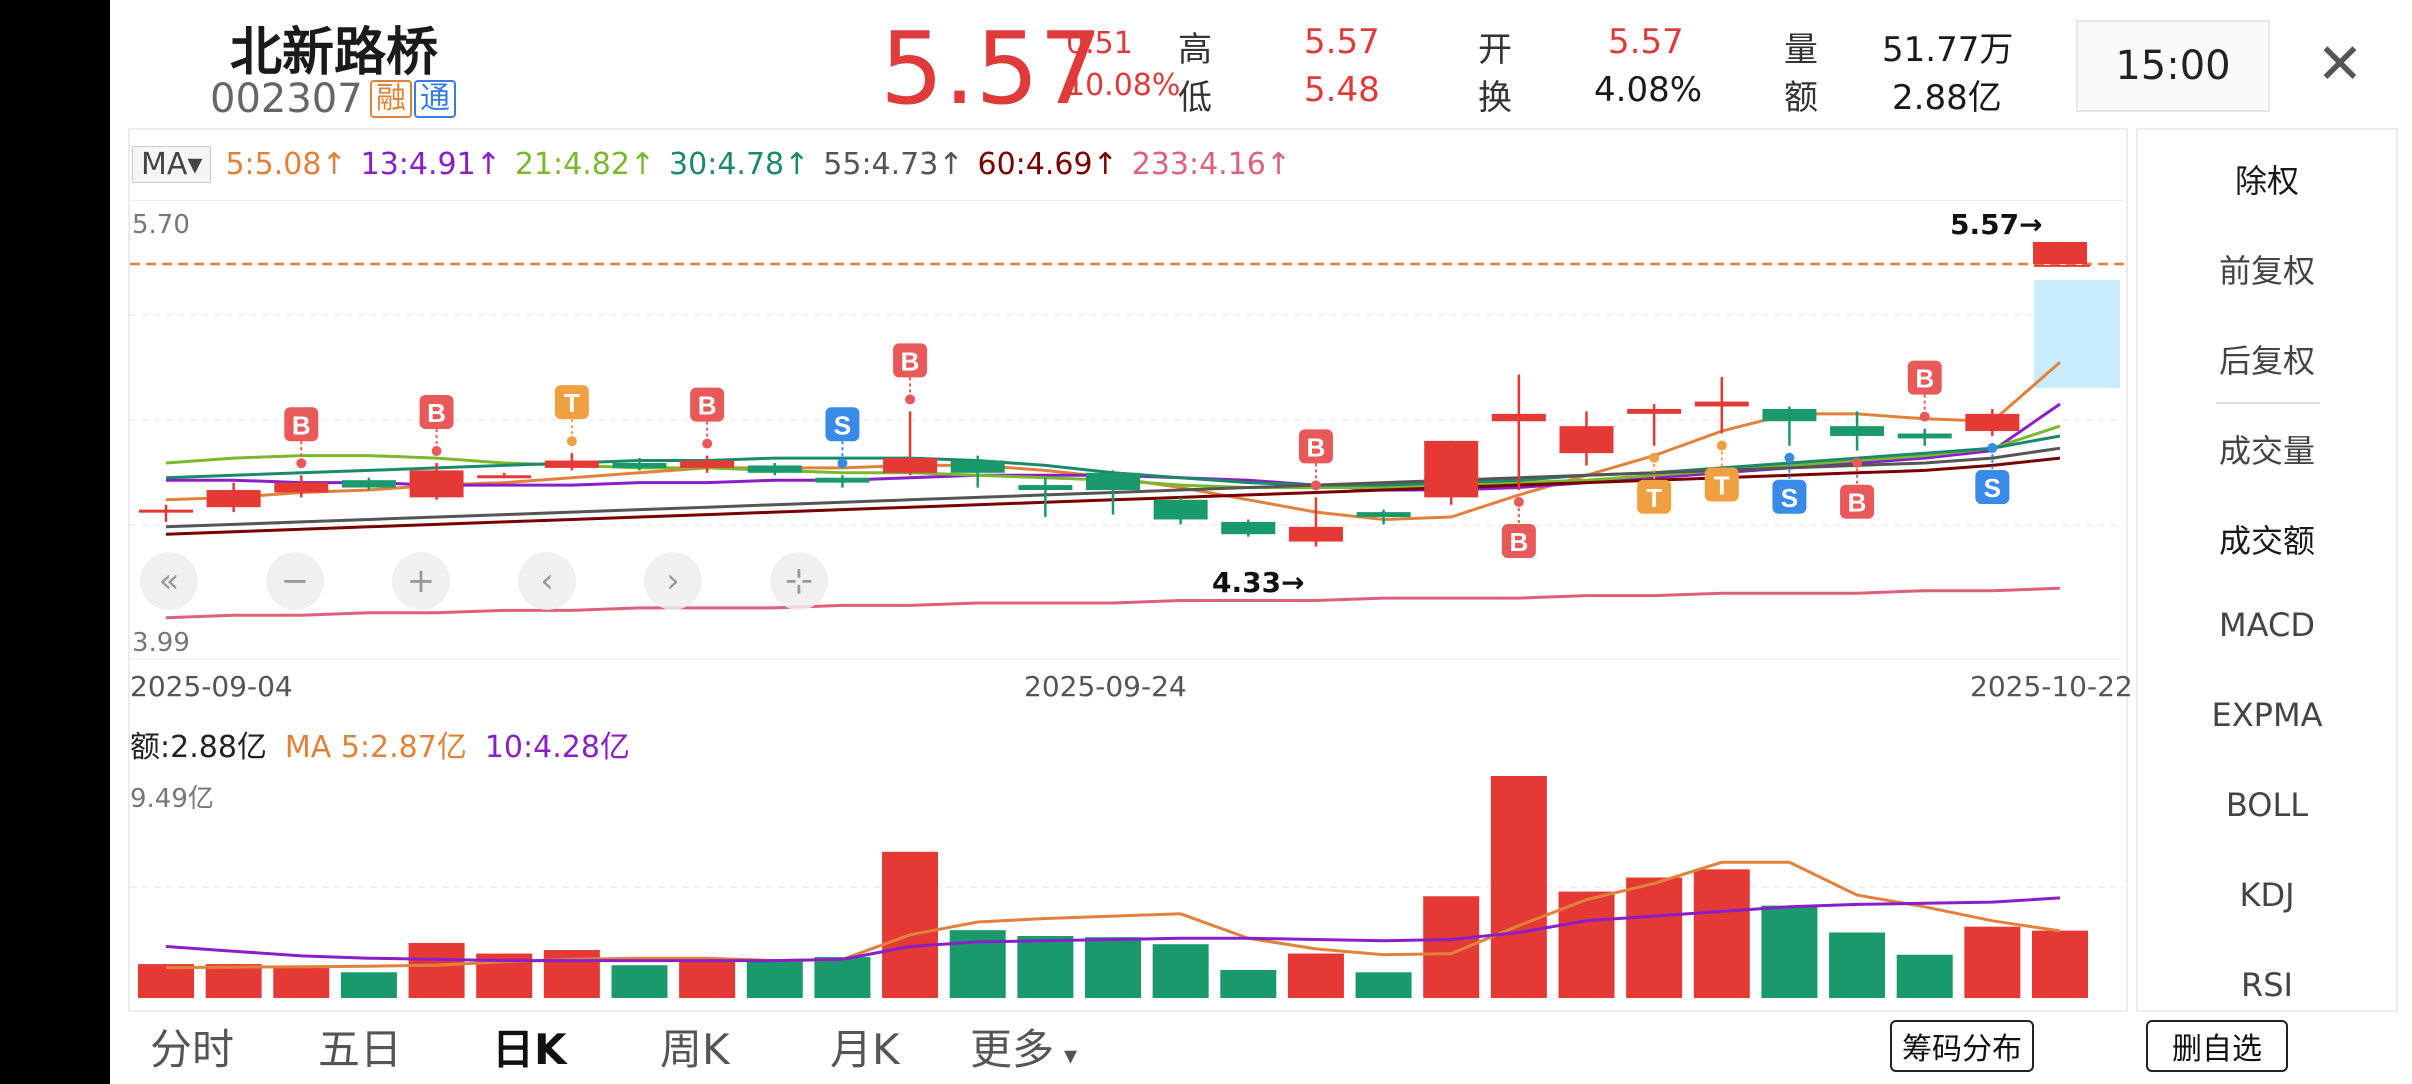 This screenshot has width=2412, height=1084. What do you see at coordinates (529, 1049) in the screenshot?
I see `tab-daily-k: 日K` at bounding box center [529, 1049].